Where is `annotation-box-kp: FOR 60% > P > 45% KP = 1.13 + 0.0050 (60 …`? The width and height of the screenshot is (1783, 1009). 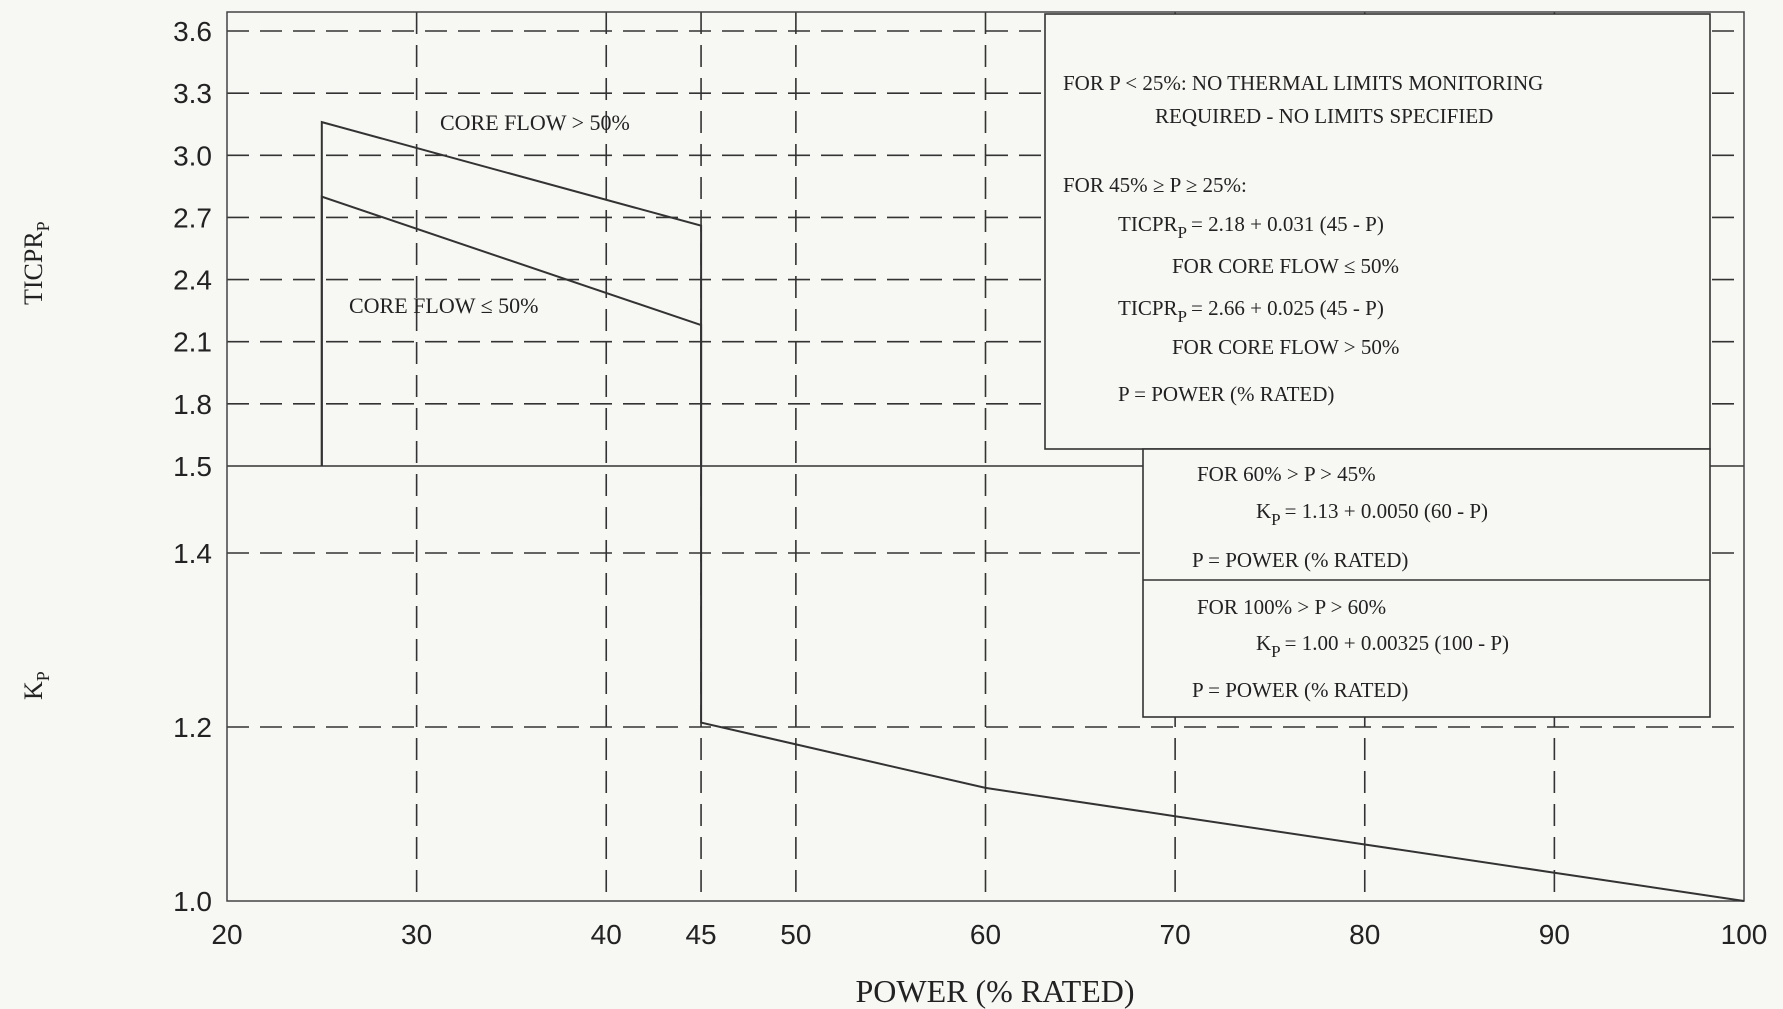
annotation-box-kp: FOR 60% > P > 45% KP = 1.13 + 0.0050 (60 … is located at coordinates (1426, 583).